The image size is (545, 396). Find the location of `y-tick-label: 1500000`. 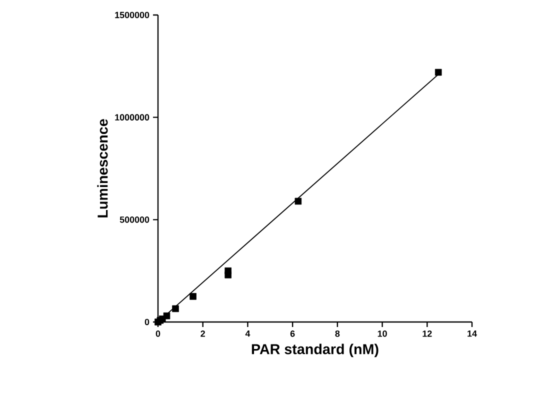

y-tick-label: 1500000 is located at coordinates (132, 15).